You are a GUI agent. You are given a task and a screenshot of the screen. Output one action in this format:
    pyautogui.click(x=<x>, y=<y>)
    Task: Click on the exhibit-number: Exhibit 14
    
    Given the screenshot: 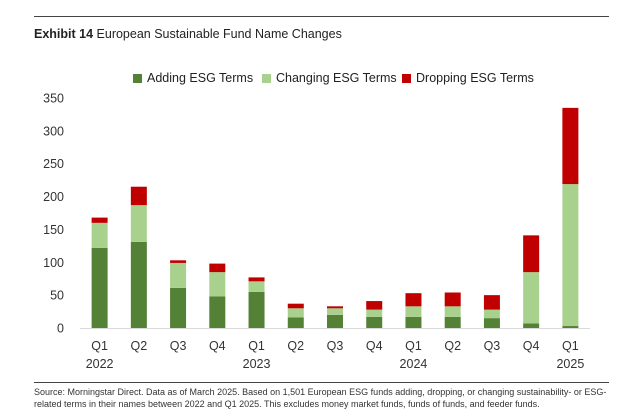 What is the action you would take?
    pyautogui.click(x=64, y=34)
    